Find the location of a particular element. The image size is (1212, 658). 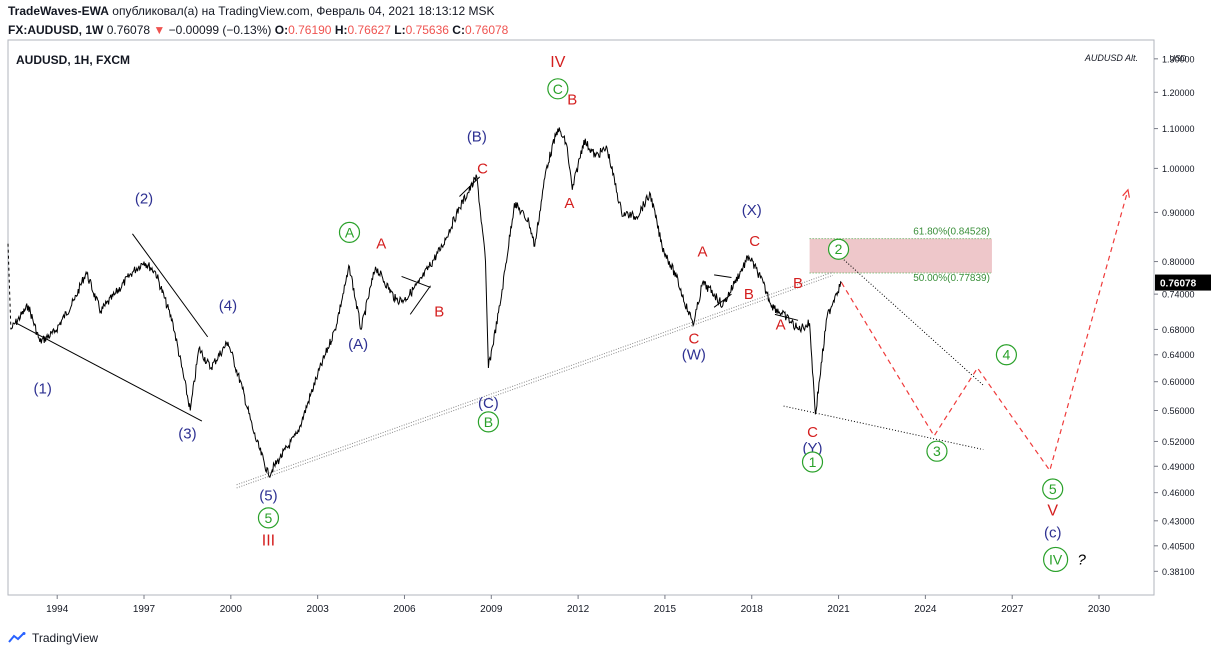

wave-label: (2) is located at coordinates (144, 199).